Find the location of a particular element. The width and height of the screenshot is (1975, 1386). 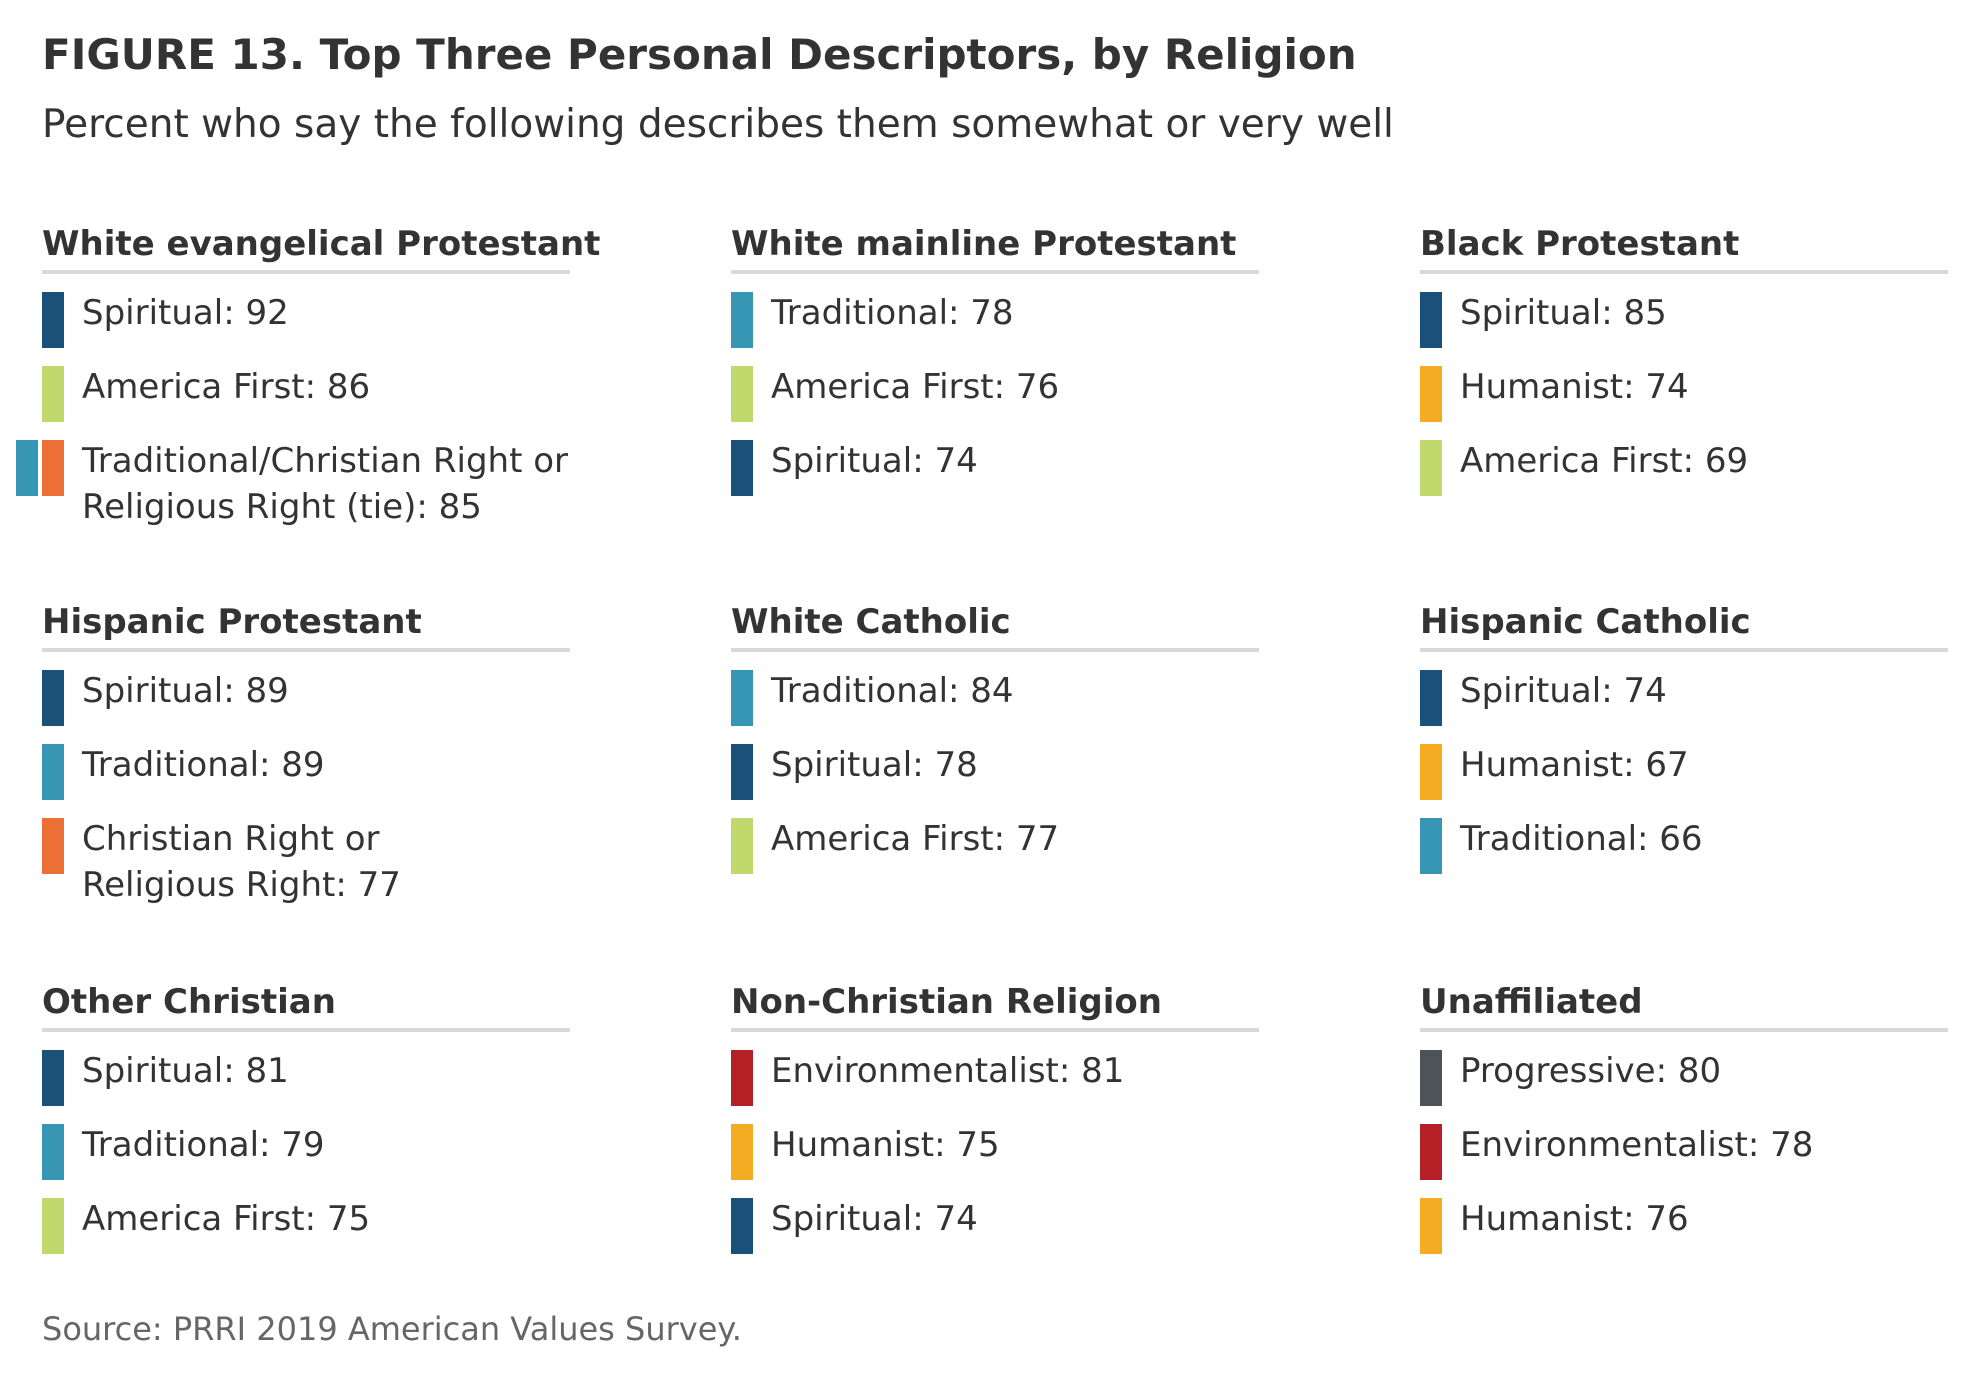

descriptor-item: Traditional: 66 is located at coordinates (1684, 845).